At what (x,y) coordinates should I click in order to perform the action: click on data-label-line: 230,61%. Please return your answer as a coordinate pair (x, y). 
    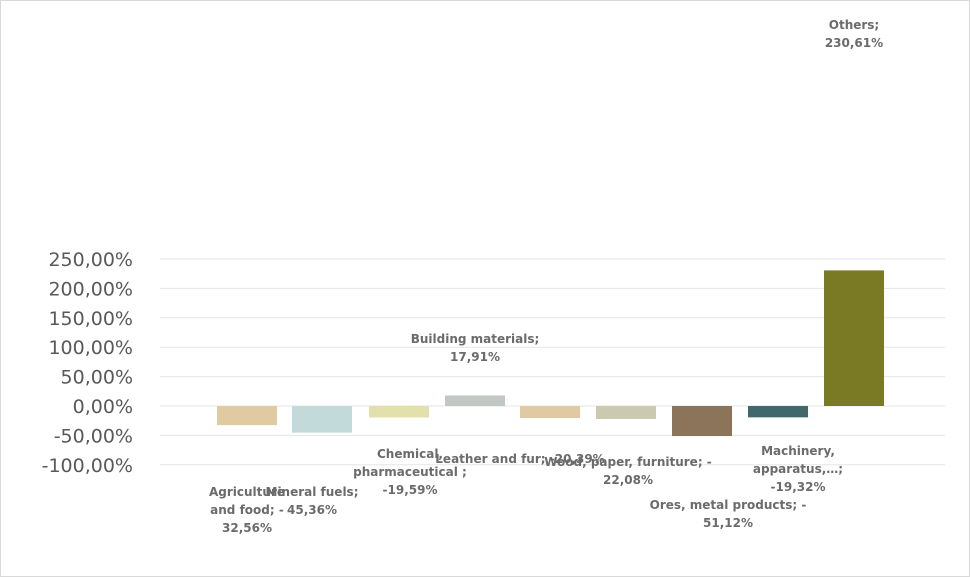
    Looking at the image, I should click on (854, 43).